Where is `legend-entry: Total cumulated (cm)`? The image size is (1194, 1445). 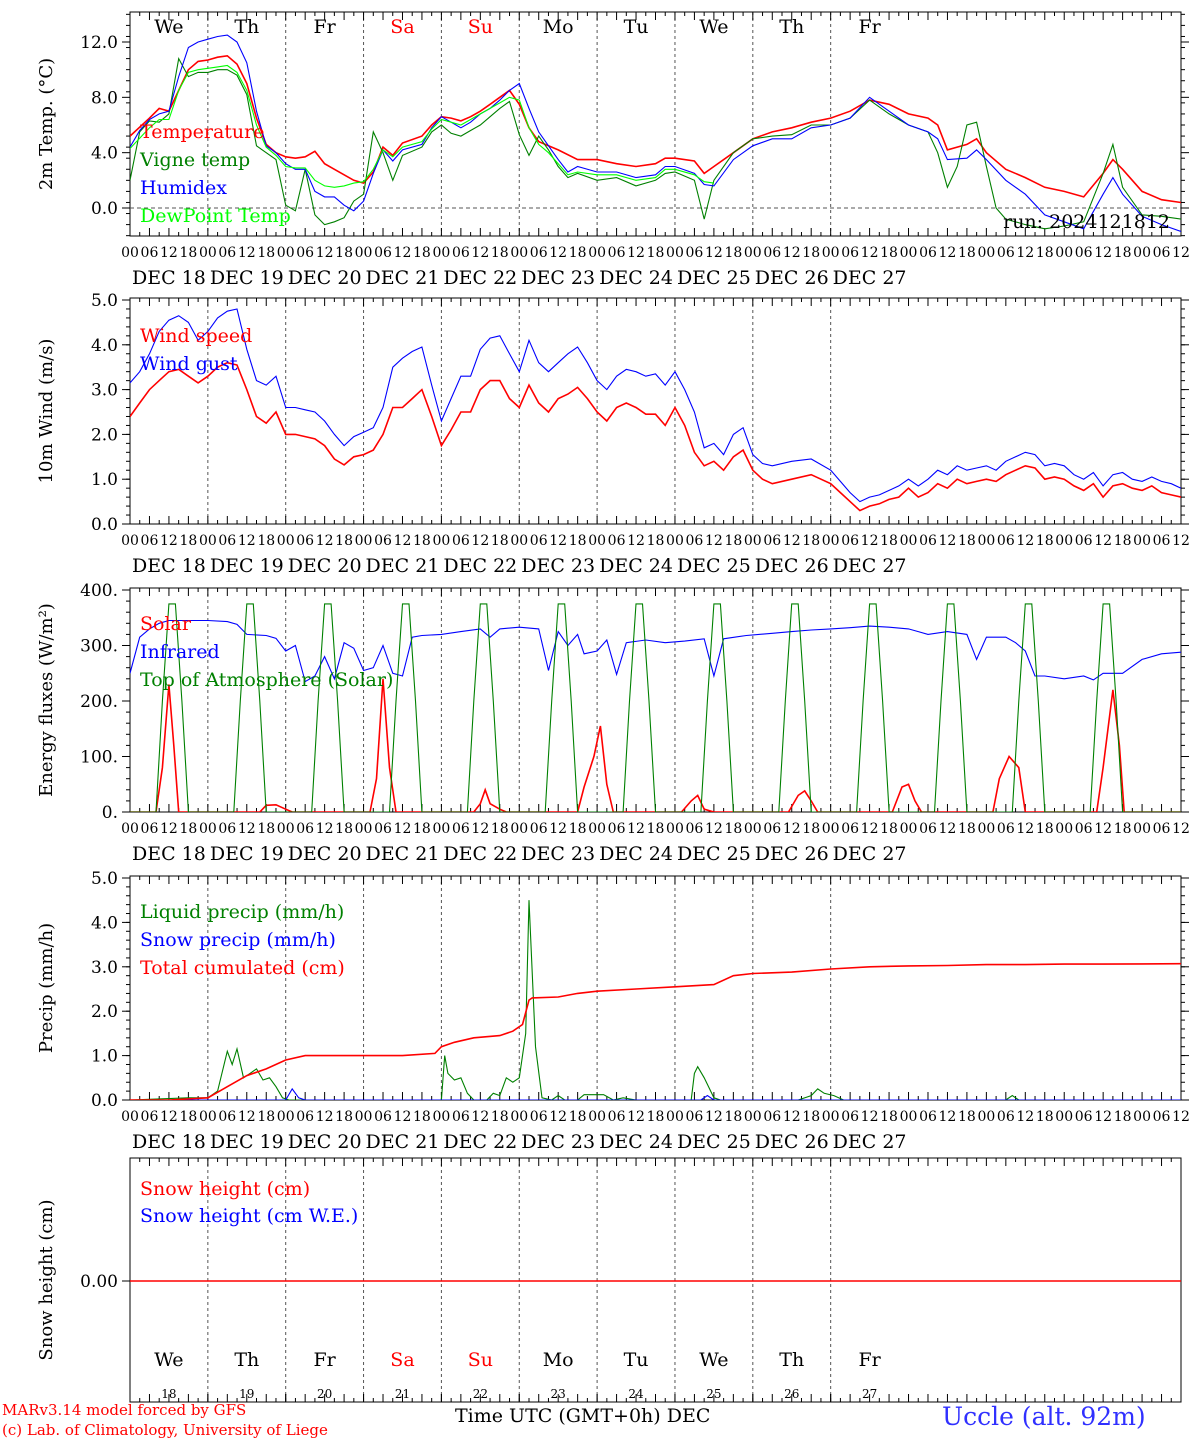 legend-entry: Total cumulated (cm) is located at coordinates (242, 968).